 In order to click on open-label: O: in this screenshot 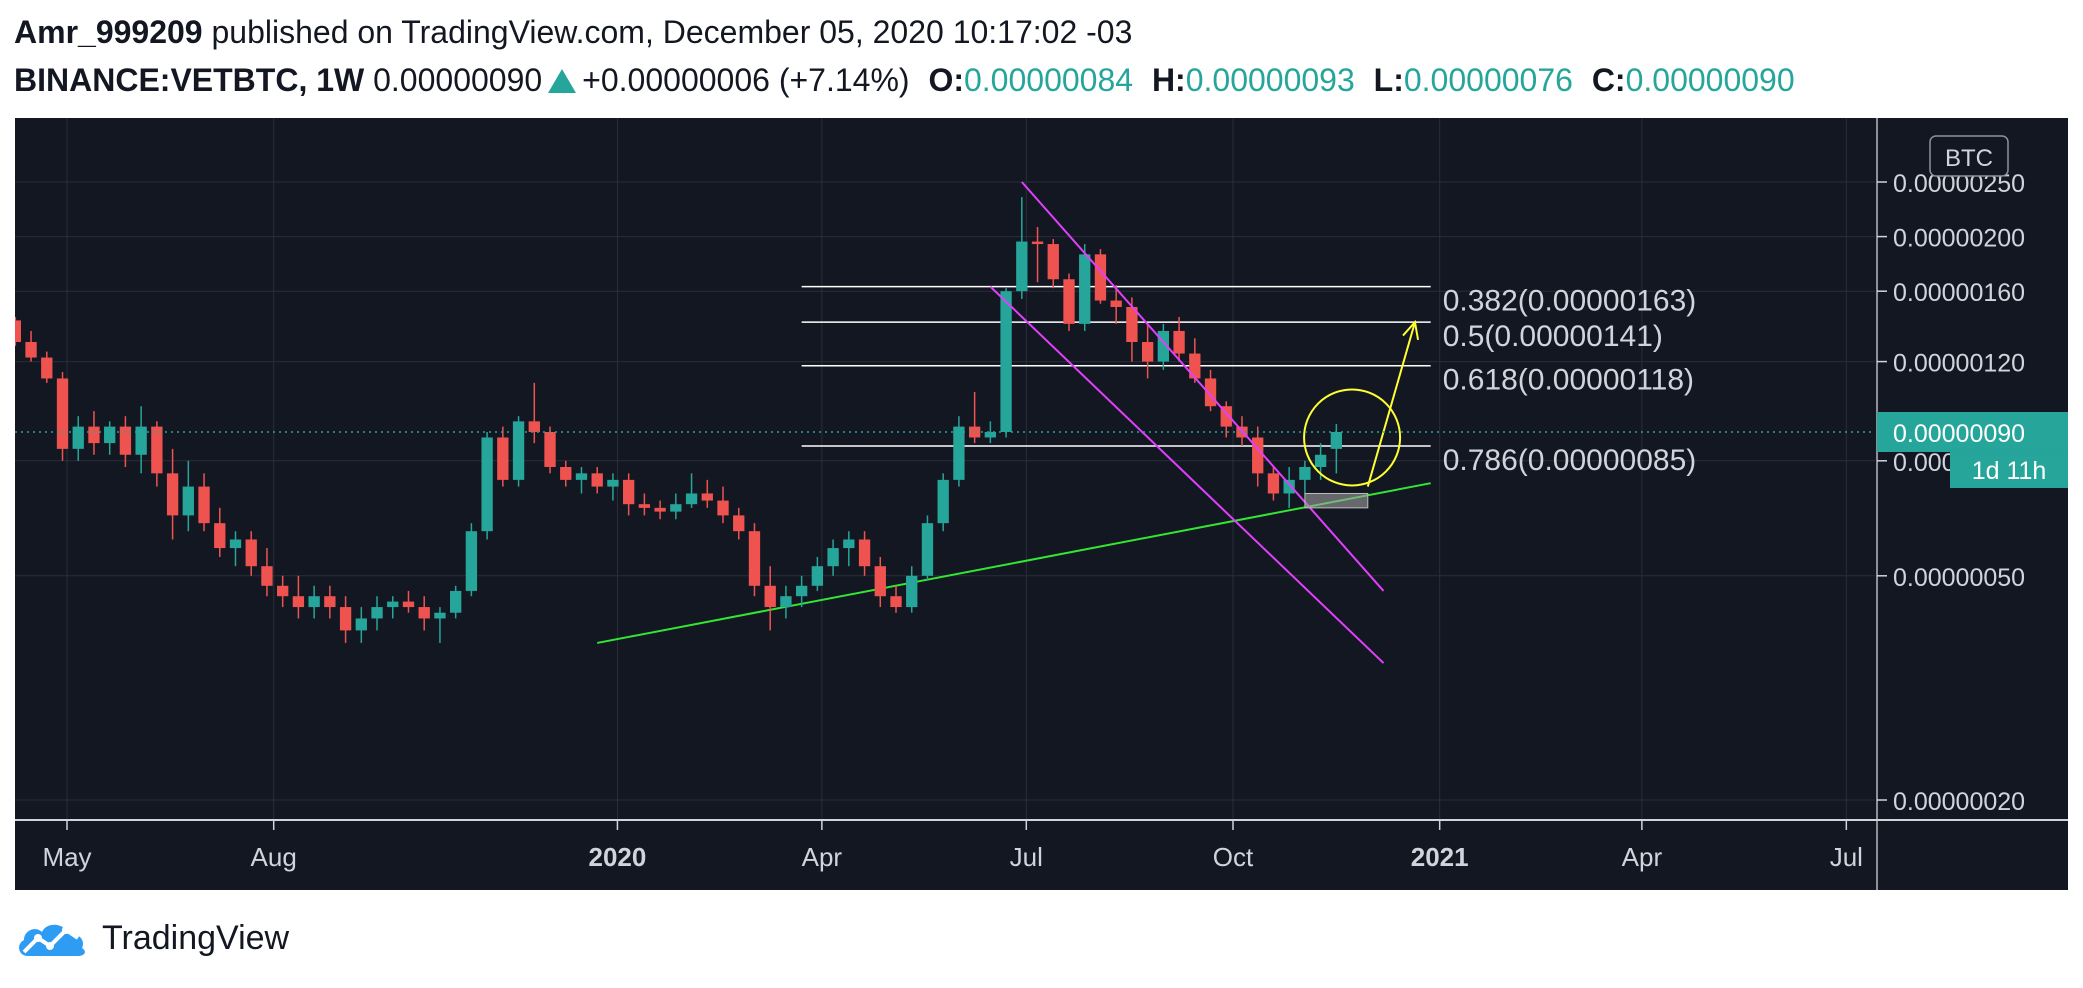, I will do `click(946, 80)`.